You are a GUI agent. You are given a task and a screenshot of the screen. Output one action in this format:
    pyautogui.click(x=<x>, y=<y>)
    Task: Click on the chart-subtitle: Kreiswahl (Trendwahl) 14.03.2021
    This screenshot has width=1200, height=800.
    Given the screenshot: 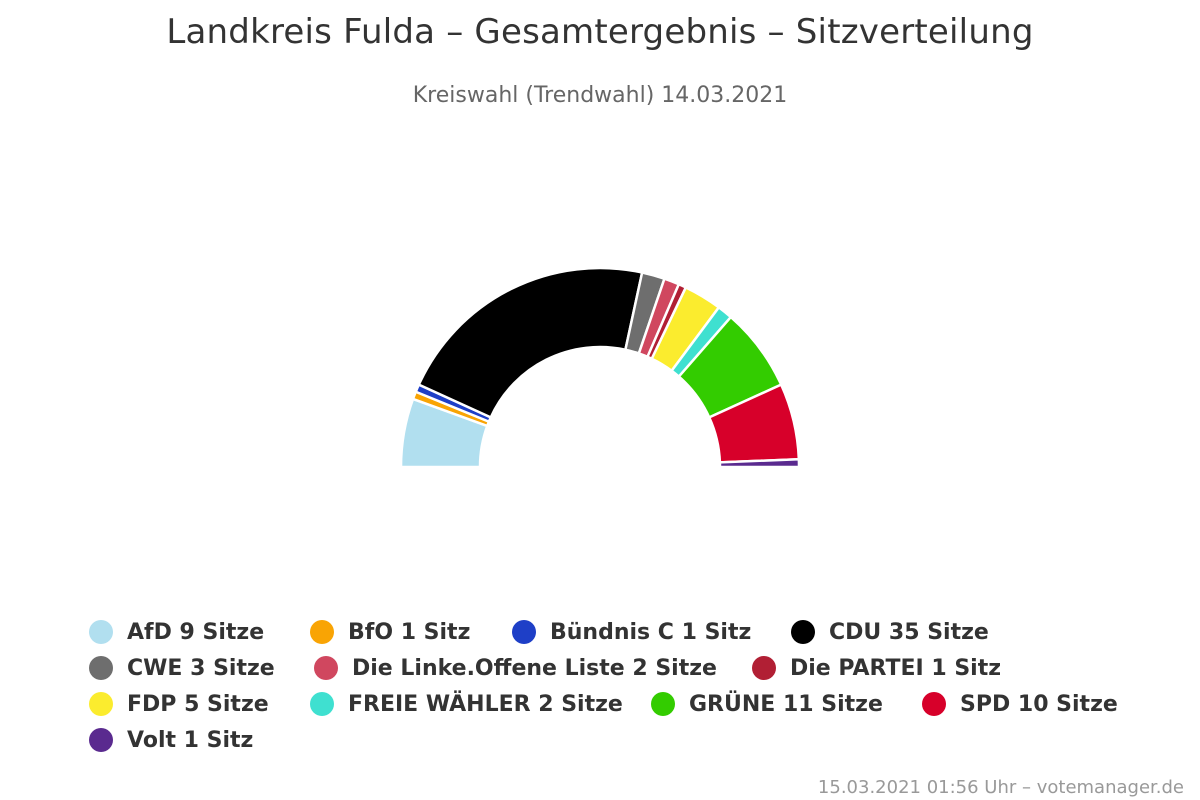 What is the action you would take?
    pyautogui.click(x=600, y=95)
    